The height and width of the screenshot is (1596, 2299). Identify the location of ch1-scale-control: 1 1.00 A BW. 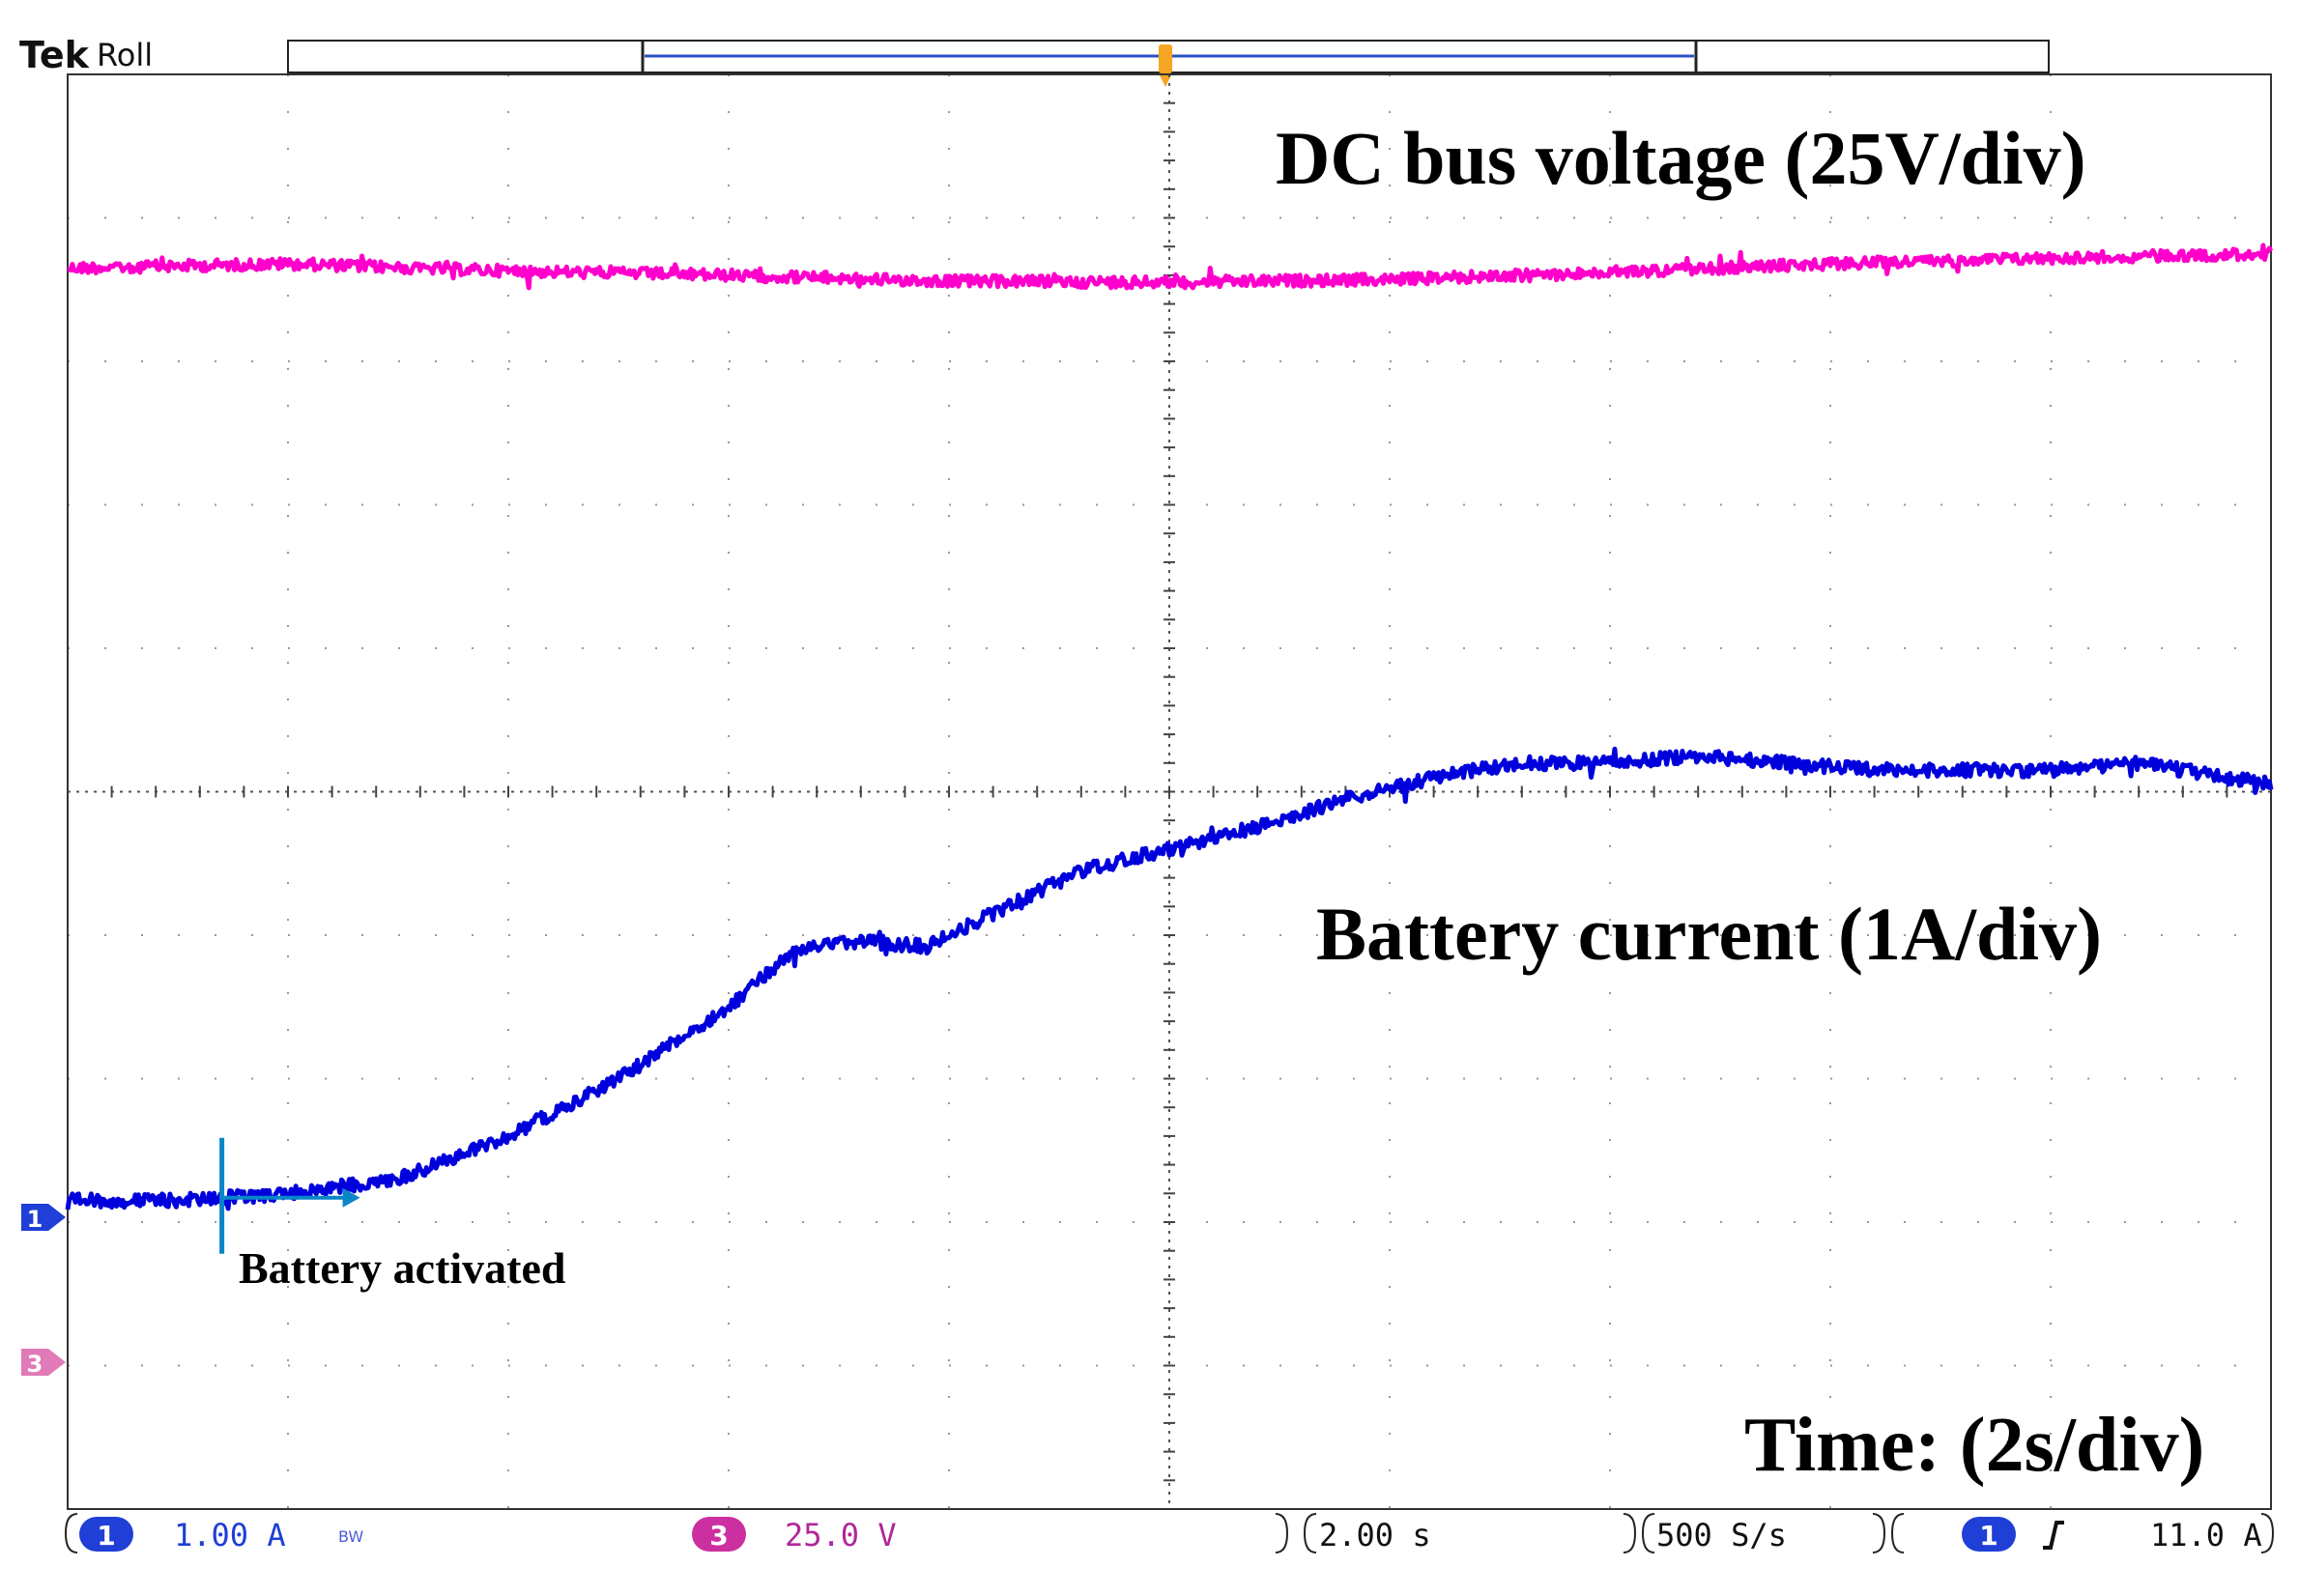
(221, 1535).